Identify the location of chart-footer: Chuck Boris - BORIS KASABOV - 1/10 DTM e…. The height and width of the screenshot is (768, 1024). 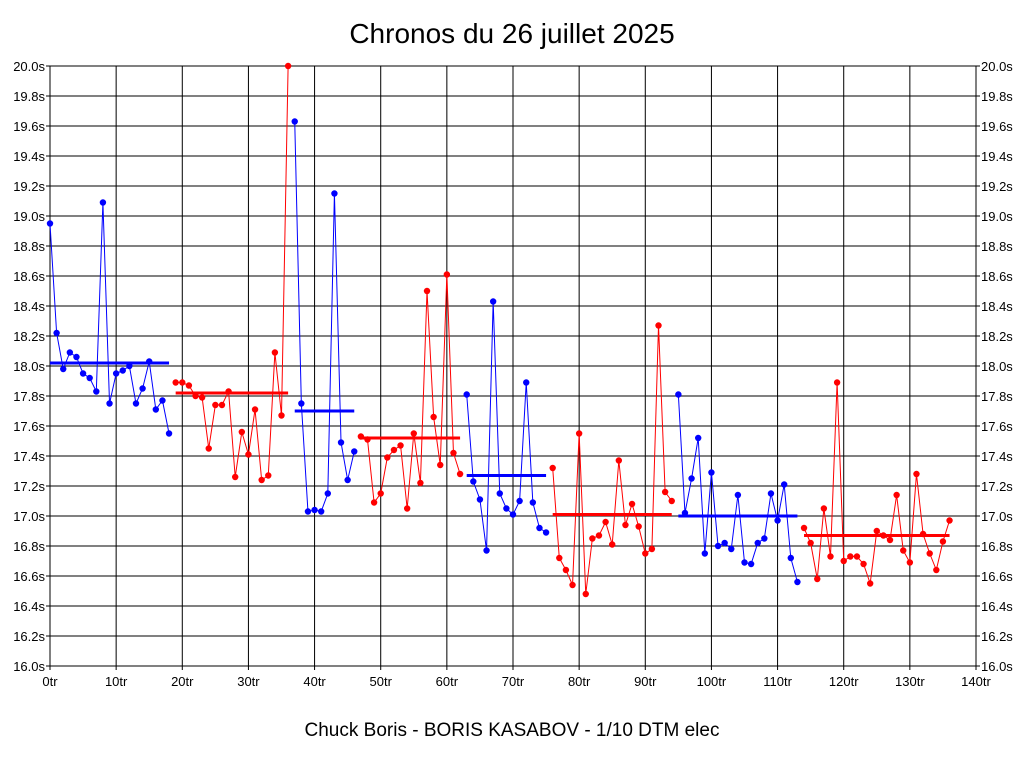
(512, 730).